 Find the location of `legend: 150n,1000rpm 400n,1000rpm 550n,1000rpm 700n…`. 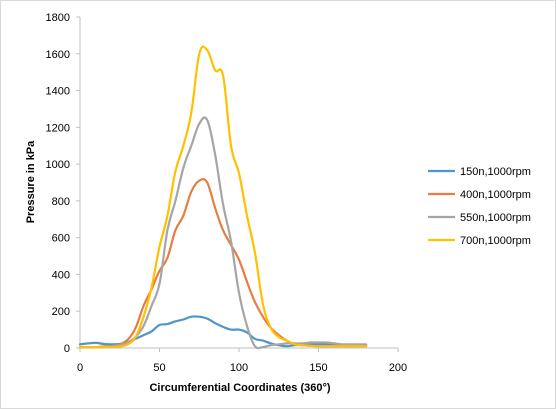

legend: 150n,1000rpm 400n,1000rpm 550n,1000rpm 700n… is located at coordinates (479, 206).